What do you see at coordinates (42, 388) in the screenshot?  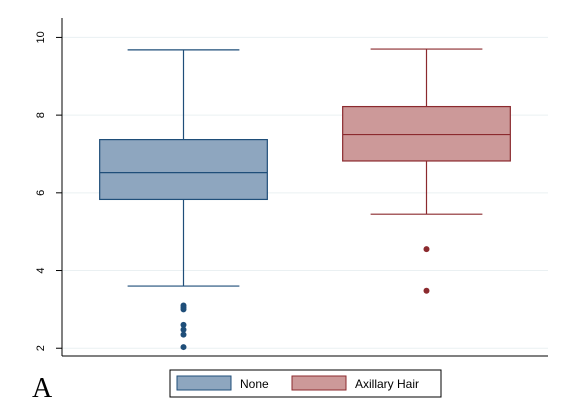 I see `panel-letter: A` at bounding box center [42, 388].